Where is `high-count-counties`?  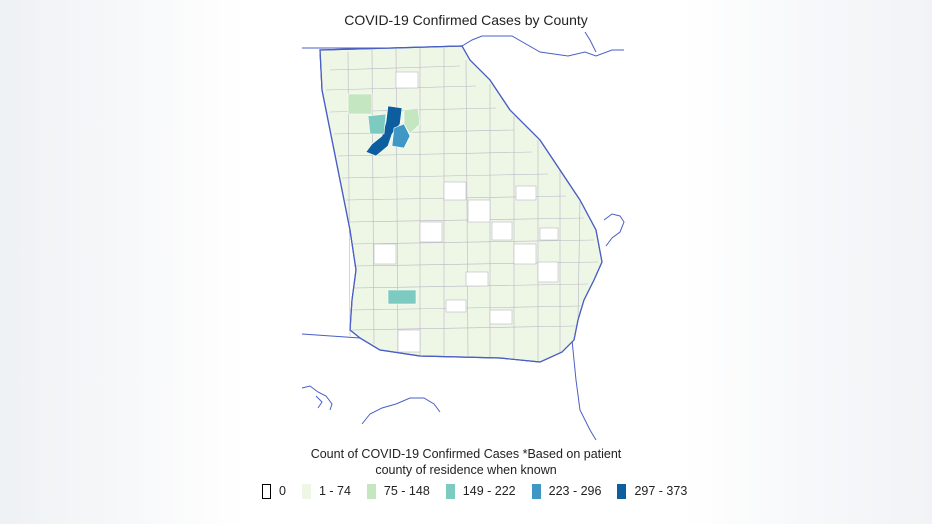
high-count-counties is located at coordinates (384, 199).